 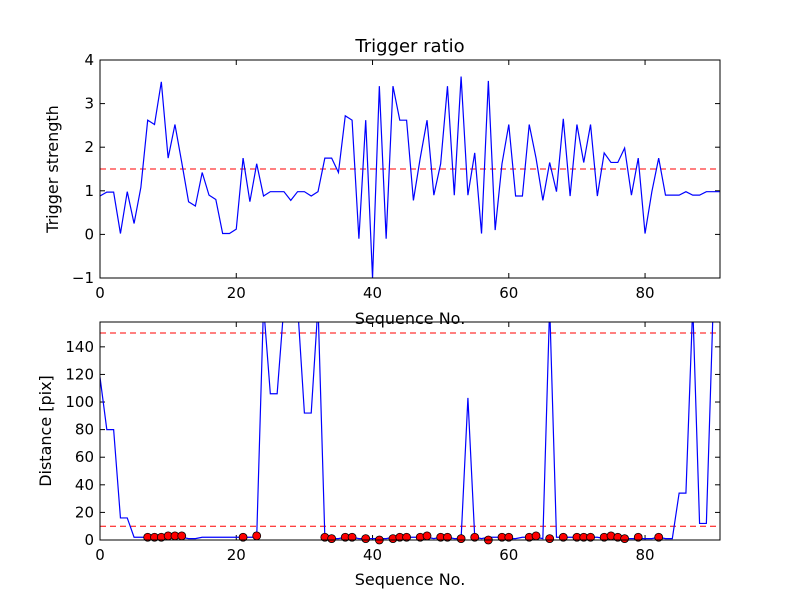 I want to click on y-tick-label: 120, so click(x=79, y=374).